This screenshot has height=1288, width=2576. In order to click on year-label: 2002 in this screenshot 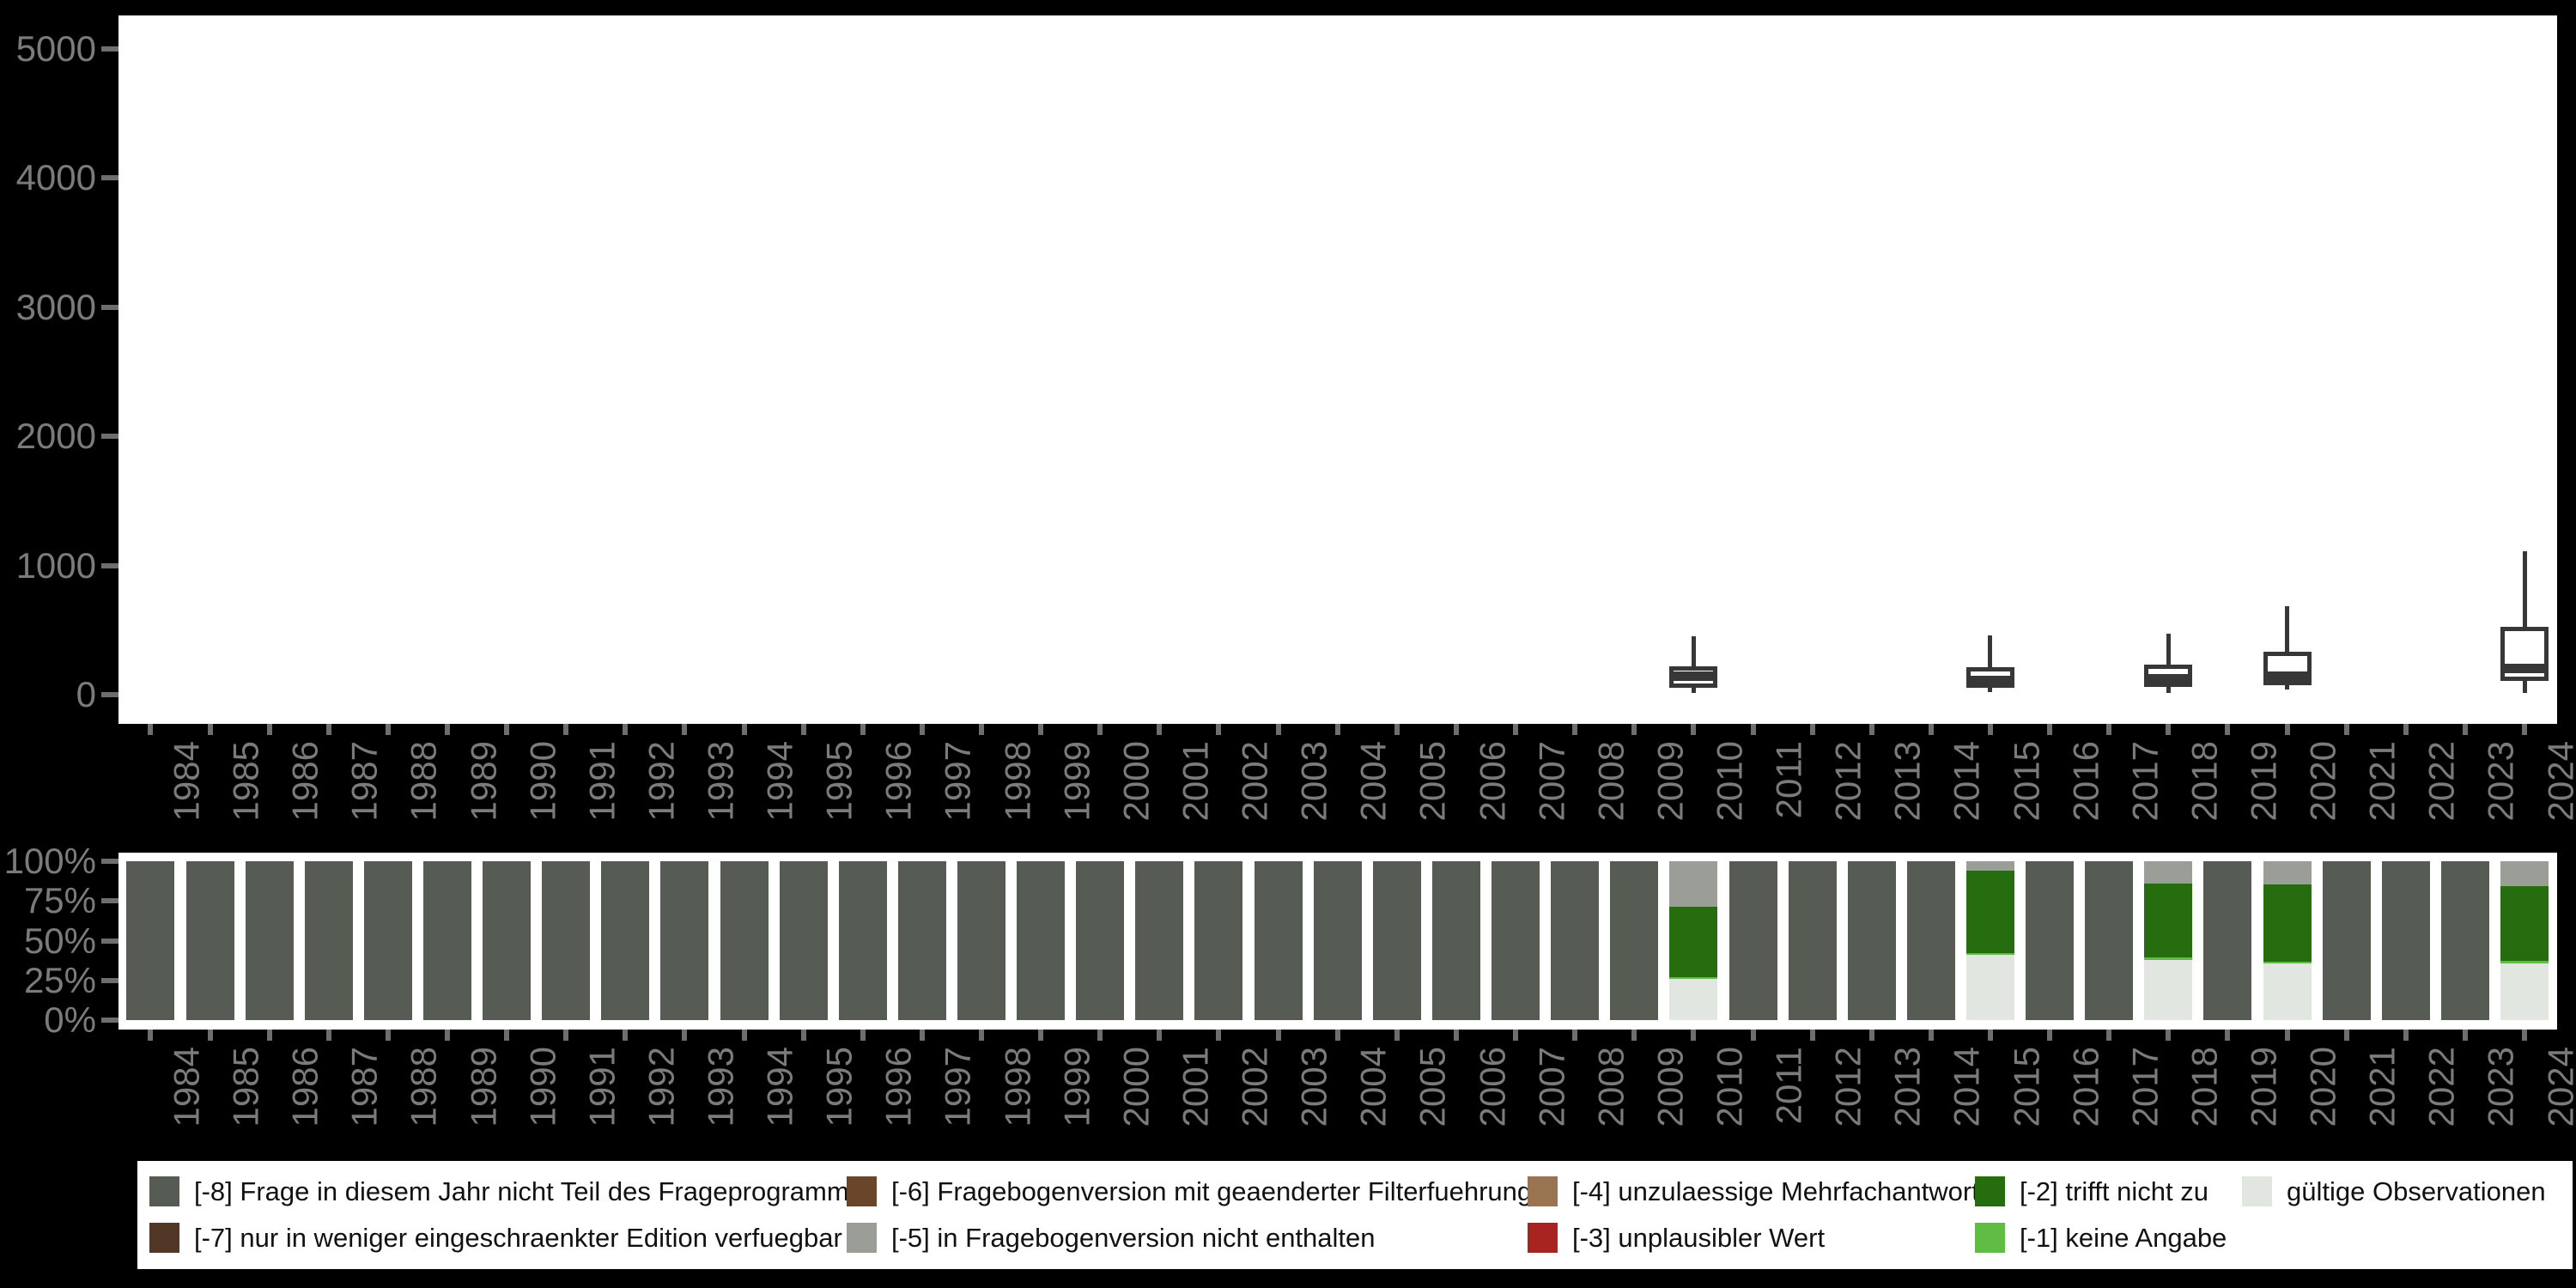, I will do `click(1254, 1087)`.